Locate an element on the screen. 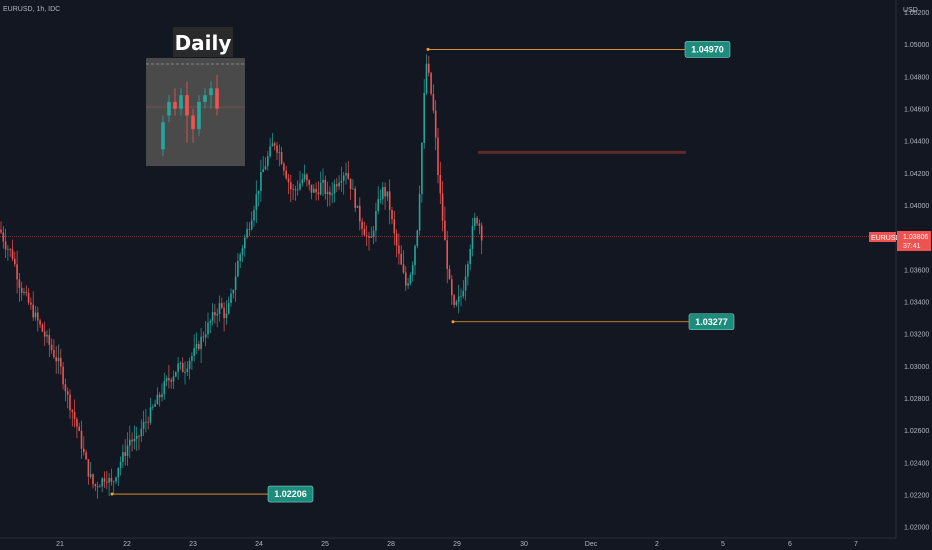  level-label: 1.03277 is located at coordinates (711, 322).